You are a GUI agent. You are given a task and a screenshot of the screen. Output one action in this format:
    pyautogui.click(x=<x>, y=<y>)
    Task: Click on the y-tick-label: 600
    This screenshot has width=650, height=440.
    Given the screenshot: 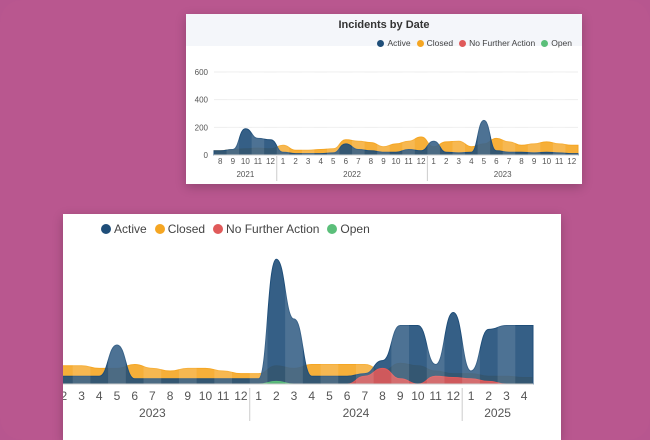 What is the action you would take?
    pyautogui.click(x=202, y=72)
    